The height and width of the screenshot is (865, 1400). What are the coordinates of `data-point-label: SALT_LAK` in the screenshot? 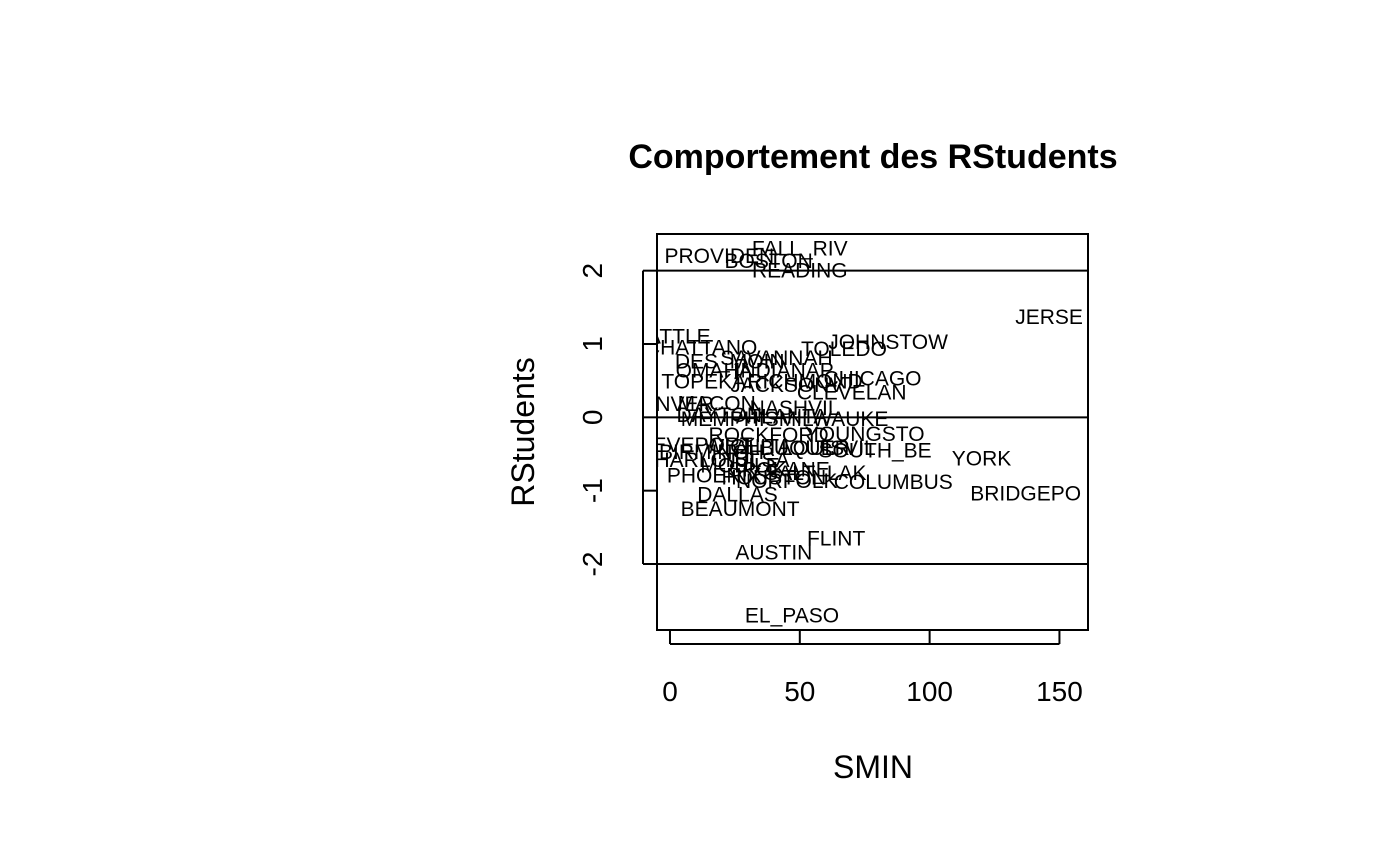 It's located at (815, 473).